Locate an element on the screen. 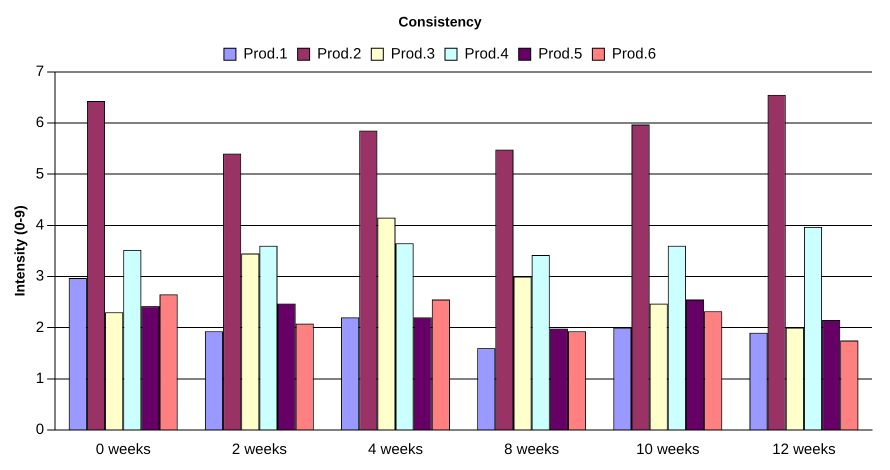 This screenshot has height=470, width=890. y-tick-label: 2 is located at coordinates (40, 327).